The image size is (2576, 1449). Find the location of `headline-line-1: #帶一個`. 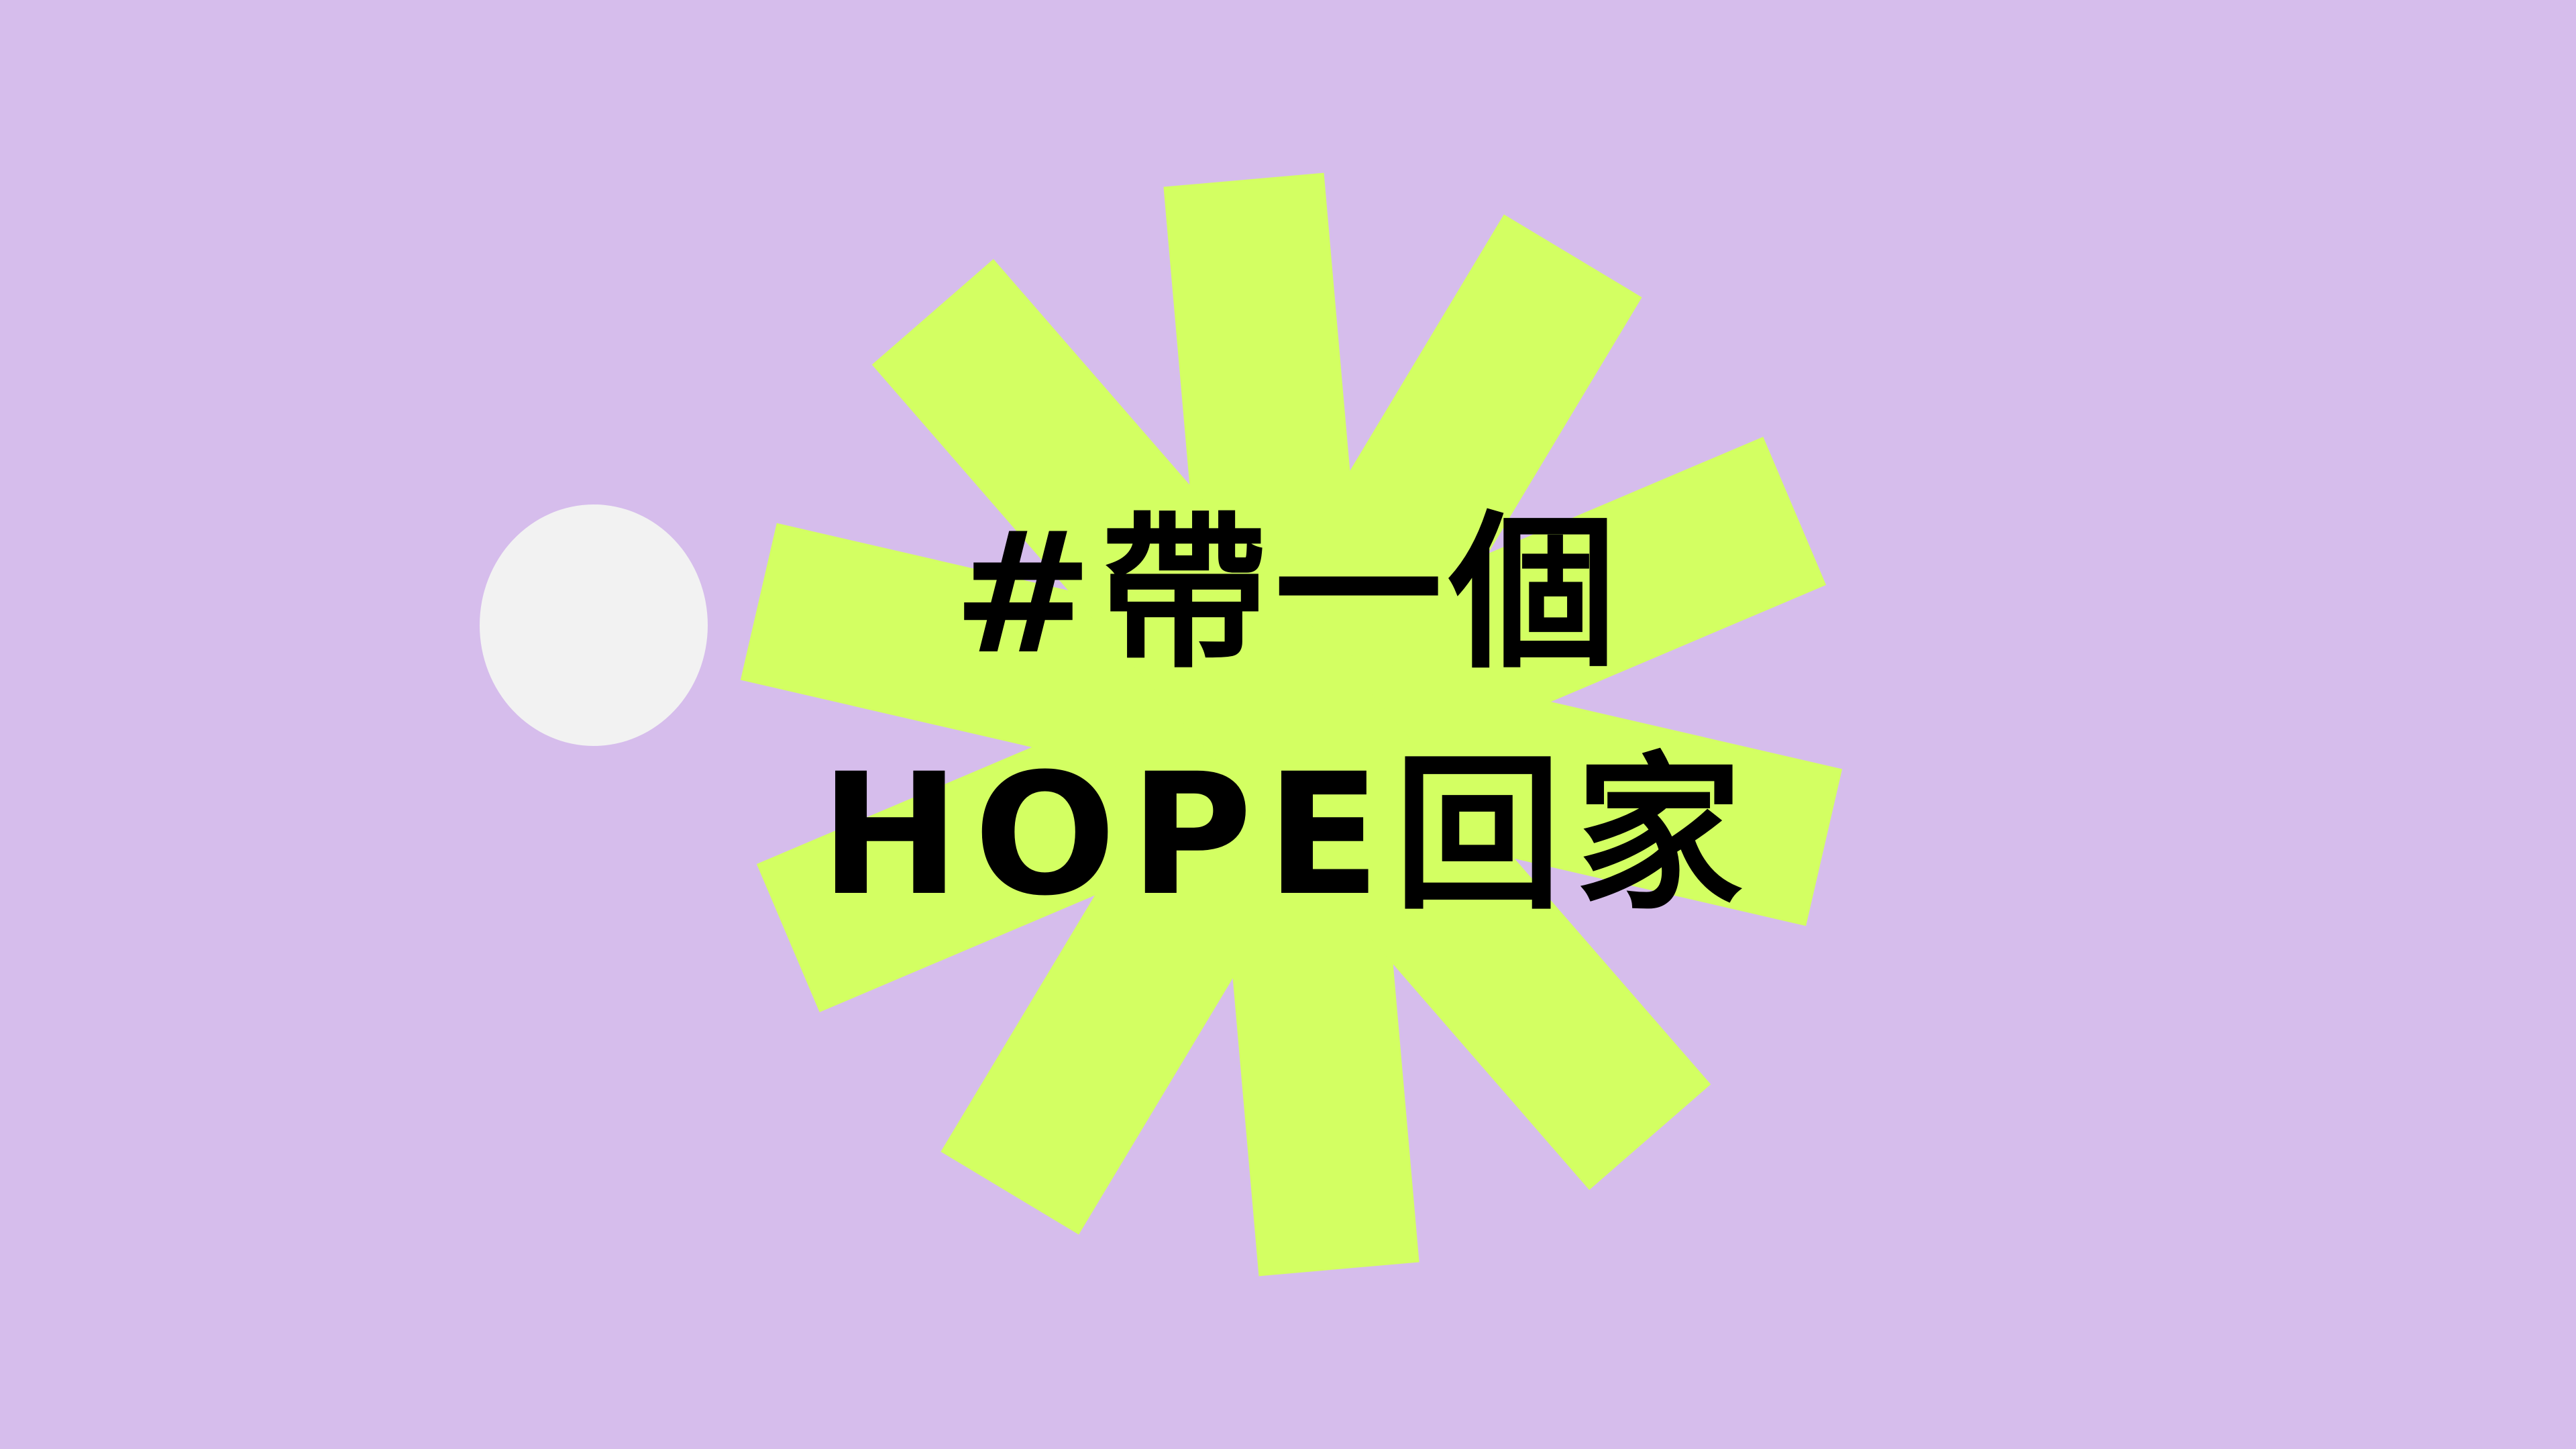

headline-line-1: #帶一個 is located at coordinates (1288, 593).